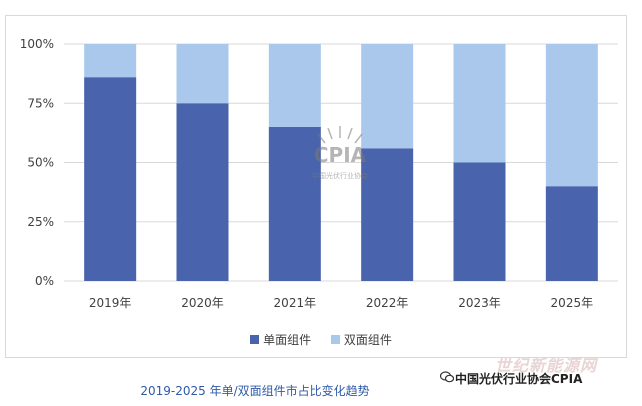 This screenshot has width=642, height=406. What do you see at coordinates (387, 303) in the screenshot?
I see `x-tick-label: 2022年` at bounding box center [387, 303].